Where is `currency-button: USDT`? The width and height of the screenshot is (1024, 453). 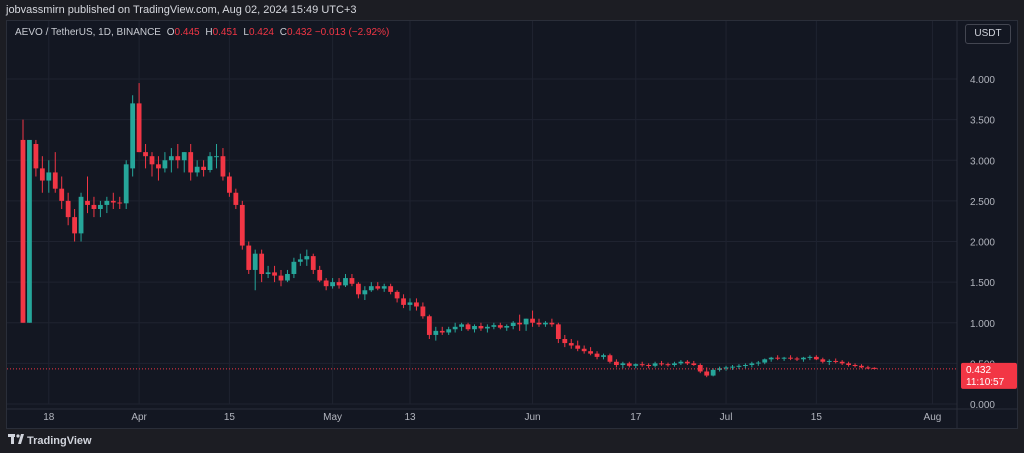 currency-button: USDT is located at coordinates (988, 34).